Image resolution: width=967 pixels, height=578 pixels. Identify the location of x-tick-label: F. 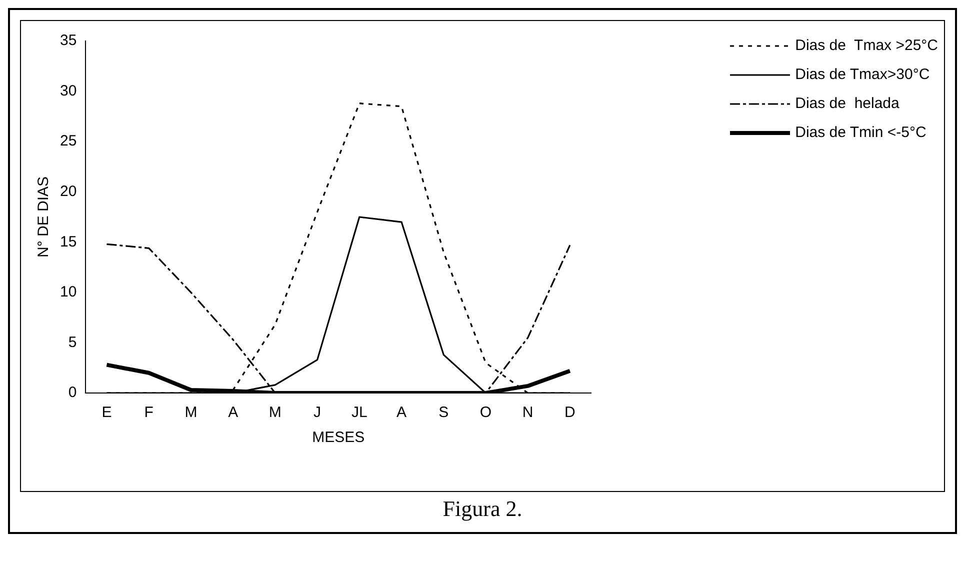
(149, 413).